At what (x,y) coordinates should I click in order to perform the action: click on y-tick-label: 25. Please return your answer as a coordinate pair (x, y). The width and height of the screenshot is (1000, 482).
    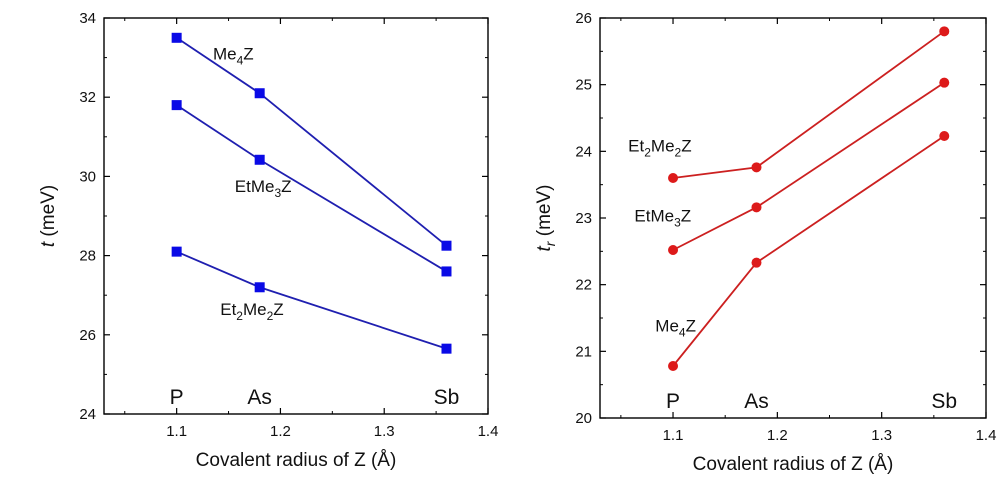
    Looking at the image, I should click on (583, 85).